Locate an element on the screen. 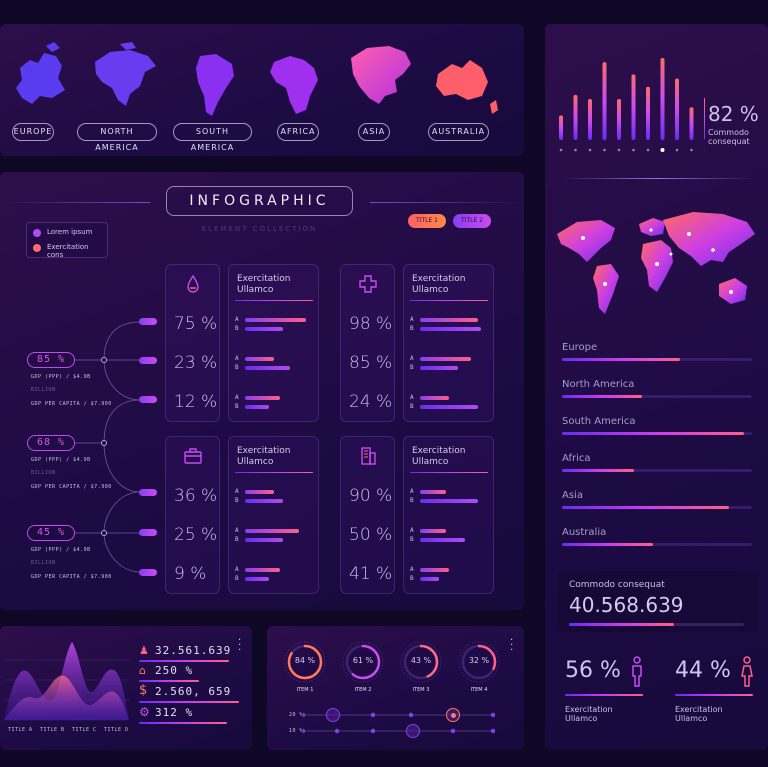  continent-map-north-america is located at coordinates (125, 74).